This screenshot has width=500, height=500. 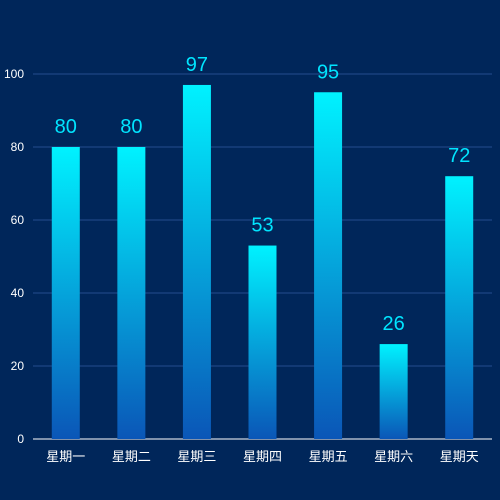 I want to click on bar-value-label-7: 72, so click(x=459, y=156).